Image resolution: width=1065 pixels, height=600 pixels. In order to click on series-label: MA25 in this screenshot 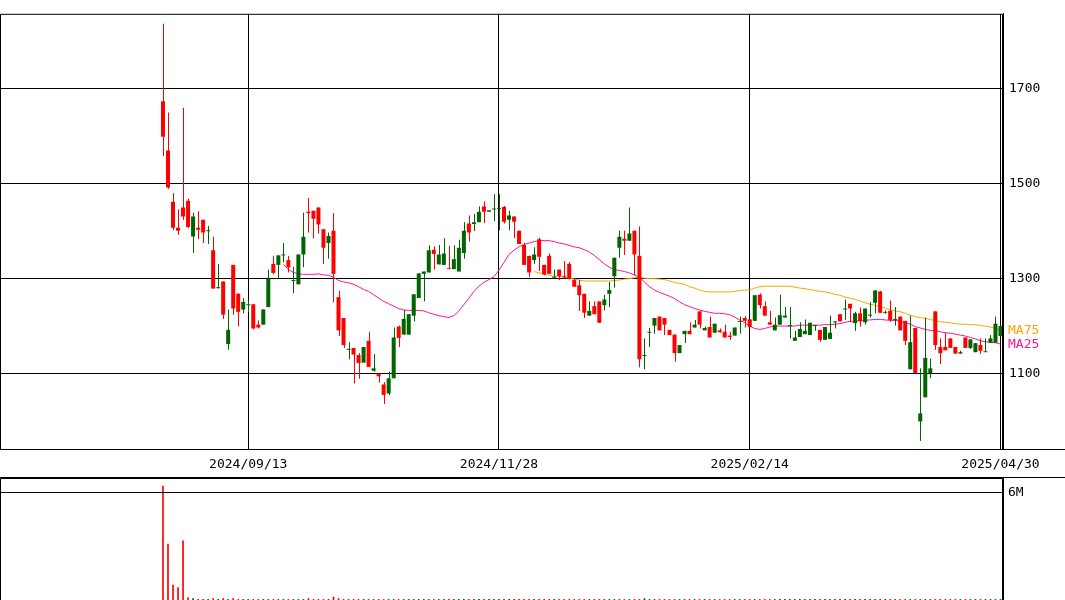, I will do `click(1024, 343)`.